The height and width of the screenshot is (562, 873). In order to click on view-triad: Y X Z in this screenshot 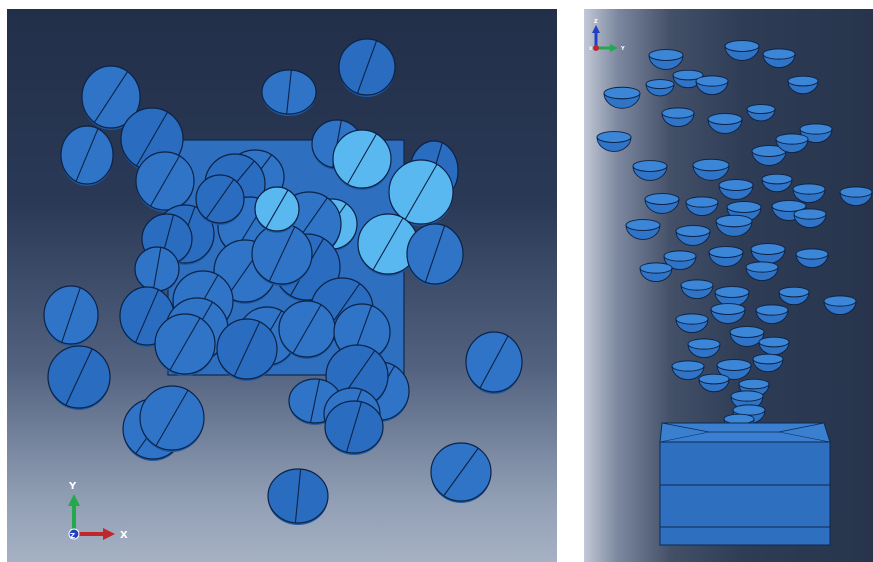, I will do `click(98, 511)`.